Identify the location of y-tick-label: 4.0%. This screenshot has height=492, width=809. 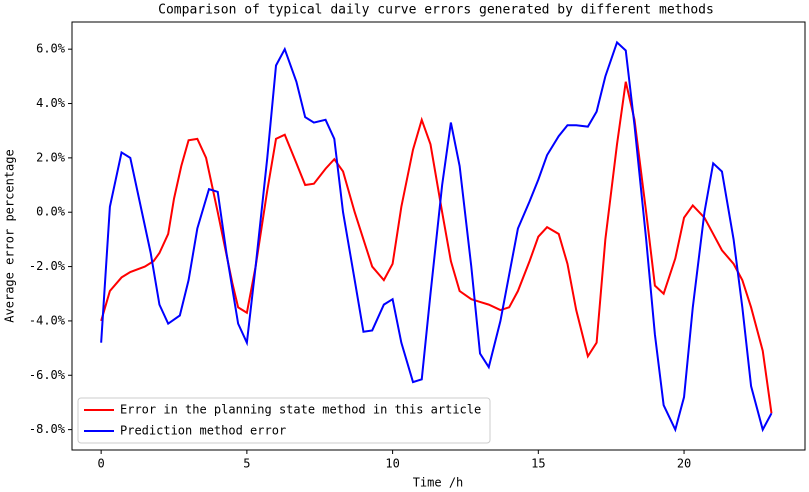
(51, 103).